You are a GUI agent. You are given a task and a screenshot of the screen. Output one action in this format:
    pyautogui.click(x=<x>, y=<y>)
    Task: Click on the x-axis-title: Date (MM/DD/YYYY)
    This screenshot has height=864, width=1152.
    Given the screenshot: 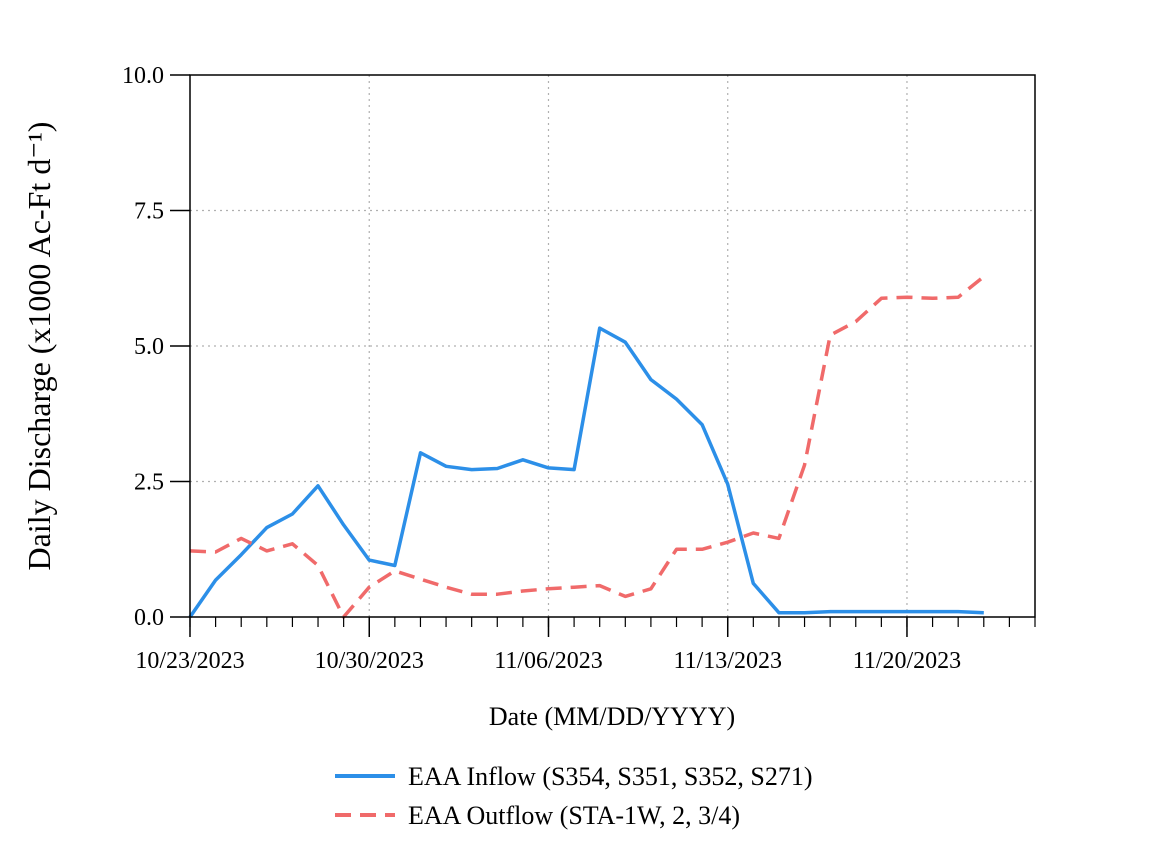 What is the action you would take?
    pyautogui.click(x=612, y=716)
    